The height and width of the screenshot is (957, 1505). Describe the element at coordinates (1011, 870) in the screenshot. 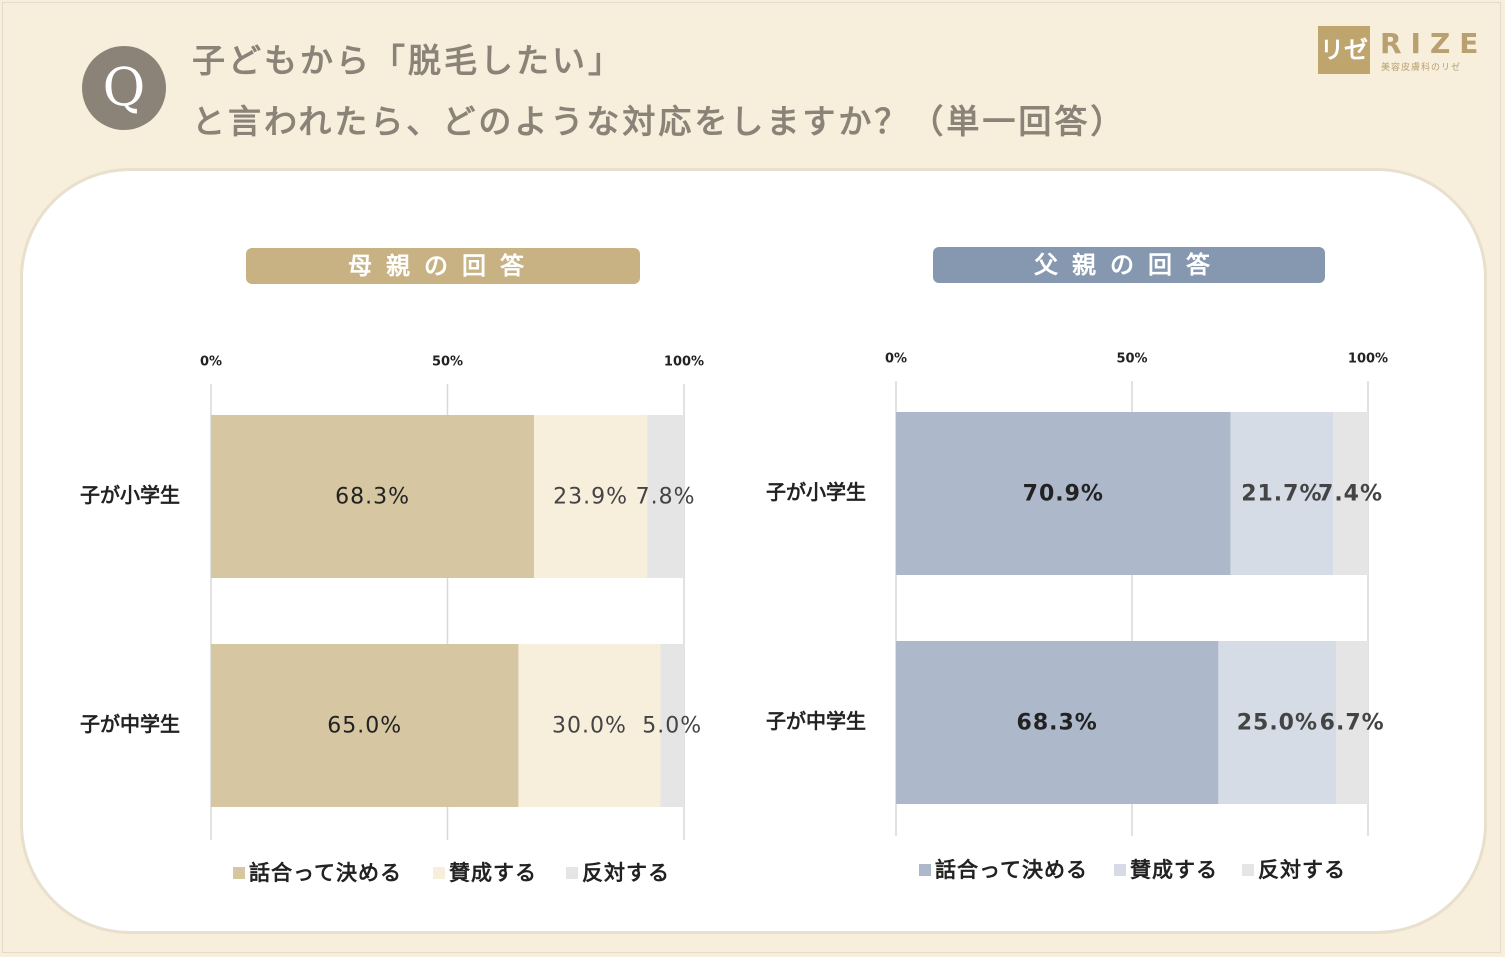

I see `father-legend-label: 話合って決める` at that location.